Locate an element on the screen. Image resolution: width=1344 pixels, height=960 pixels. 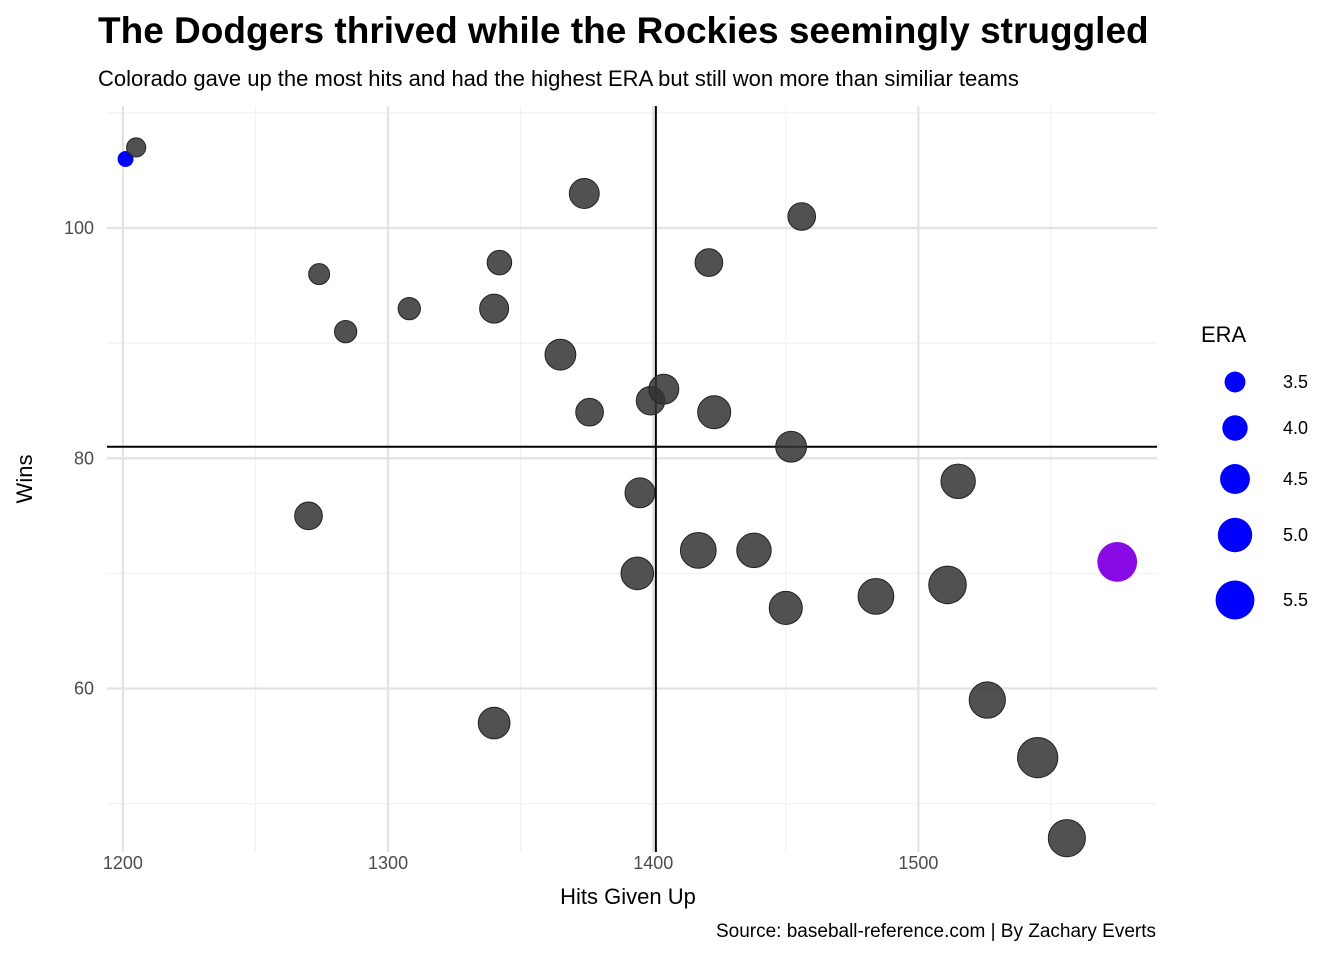
y-tick-label: 100 is located at coordinates (79, 228).